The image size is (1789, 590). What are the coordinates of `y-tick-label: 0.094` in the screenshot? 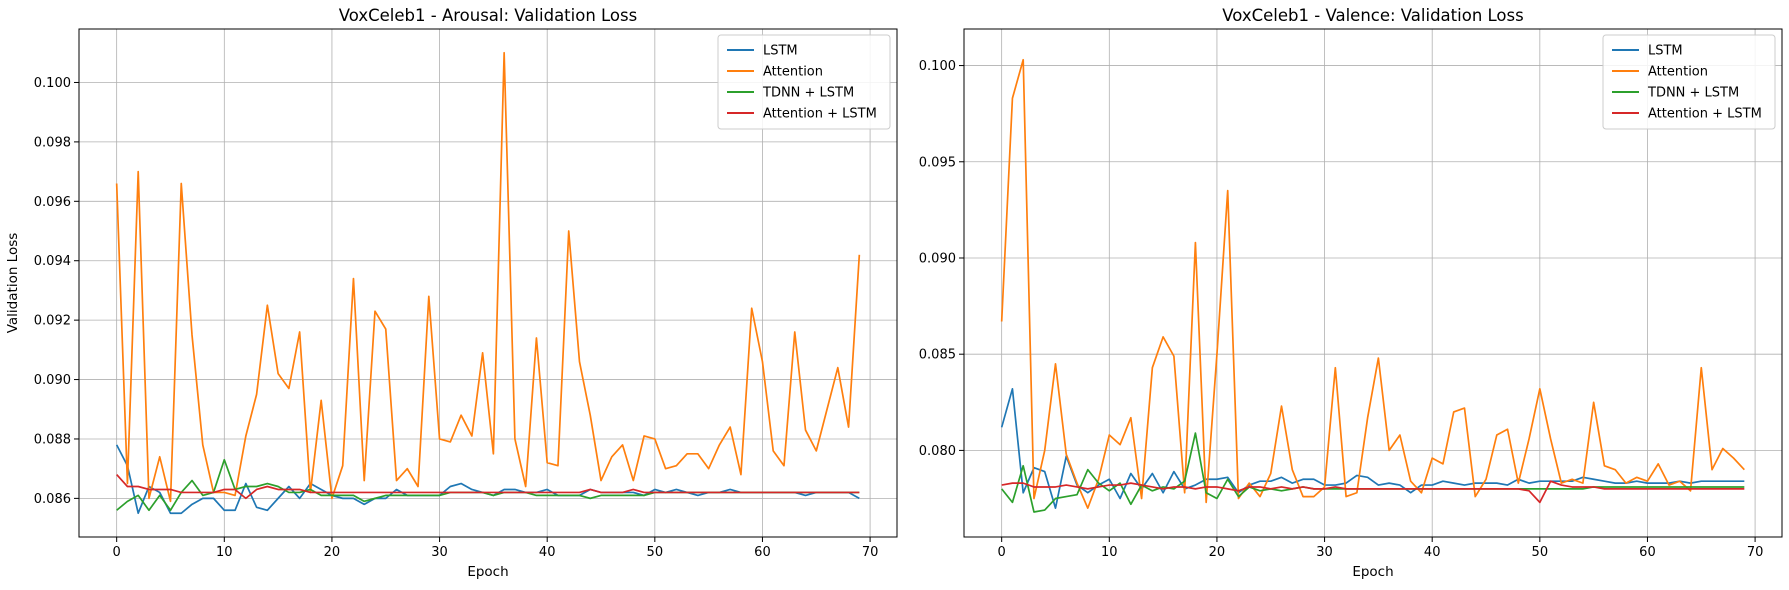 It's located at (52, 261).